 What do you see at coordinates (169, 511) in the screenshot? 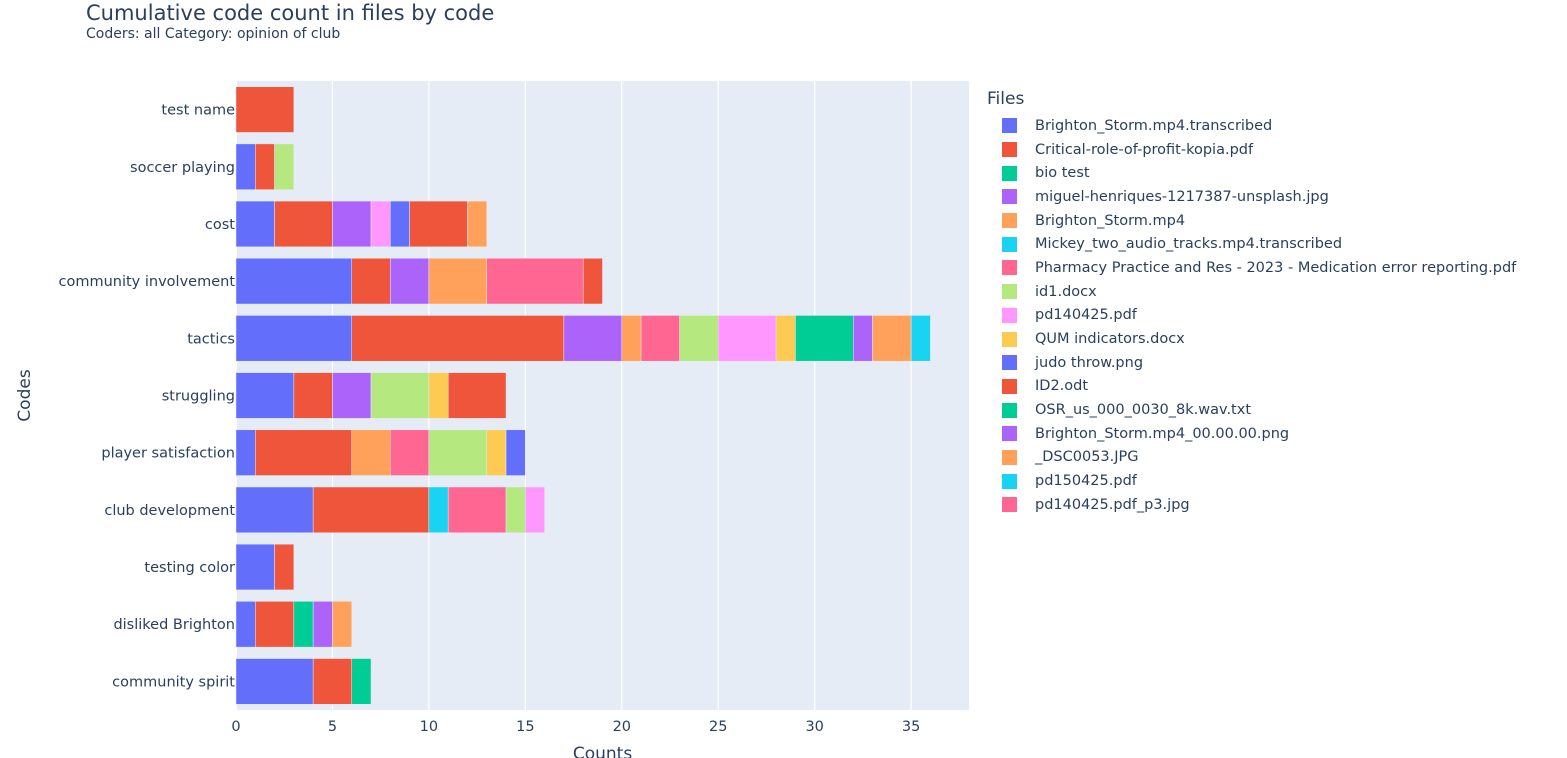
I see `y-tick-label: club development` at bounding box center [169, 511].